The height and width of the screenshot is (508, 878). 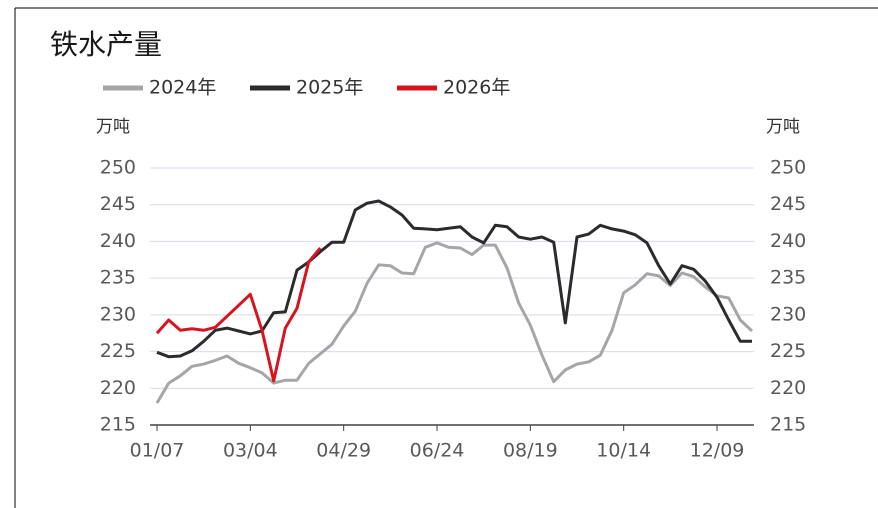 What do you see at coordinates (118, 168) in the screenshot?
I see `y-tick-label: 250` at bounding box center [118, 168].